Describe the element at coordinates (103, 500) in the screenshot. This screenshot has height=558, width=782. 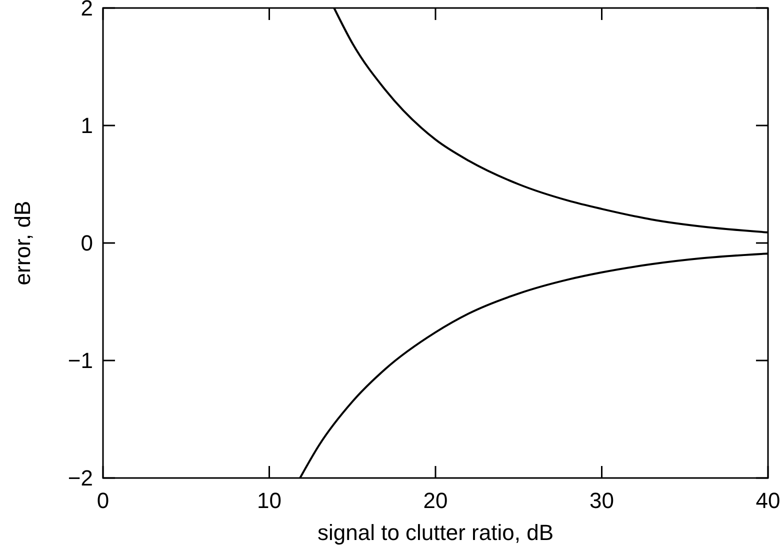
I see `x-tick-label: 0` at that location.